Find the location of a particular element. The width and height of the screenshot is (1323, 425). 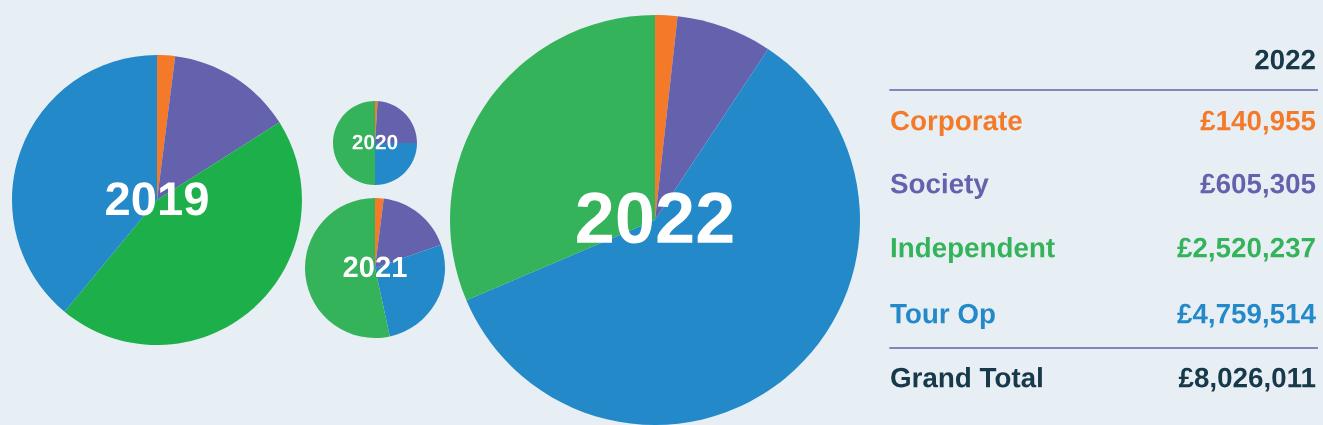

category-label: Grand Total is located at coordinates (966, 377).